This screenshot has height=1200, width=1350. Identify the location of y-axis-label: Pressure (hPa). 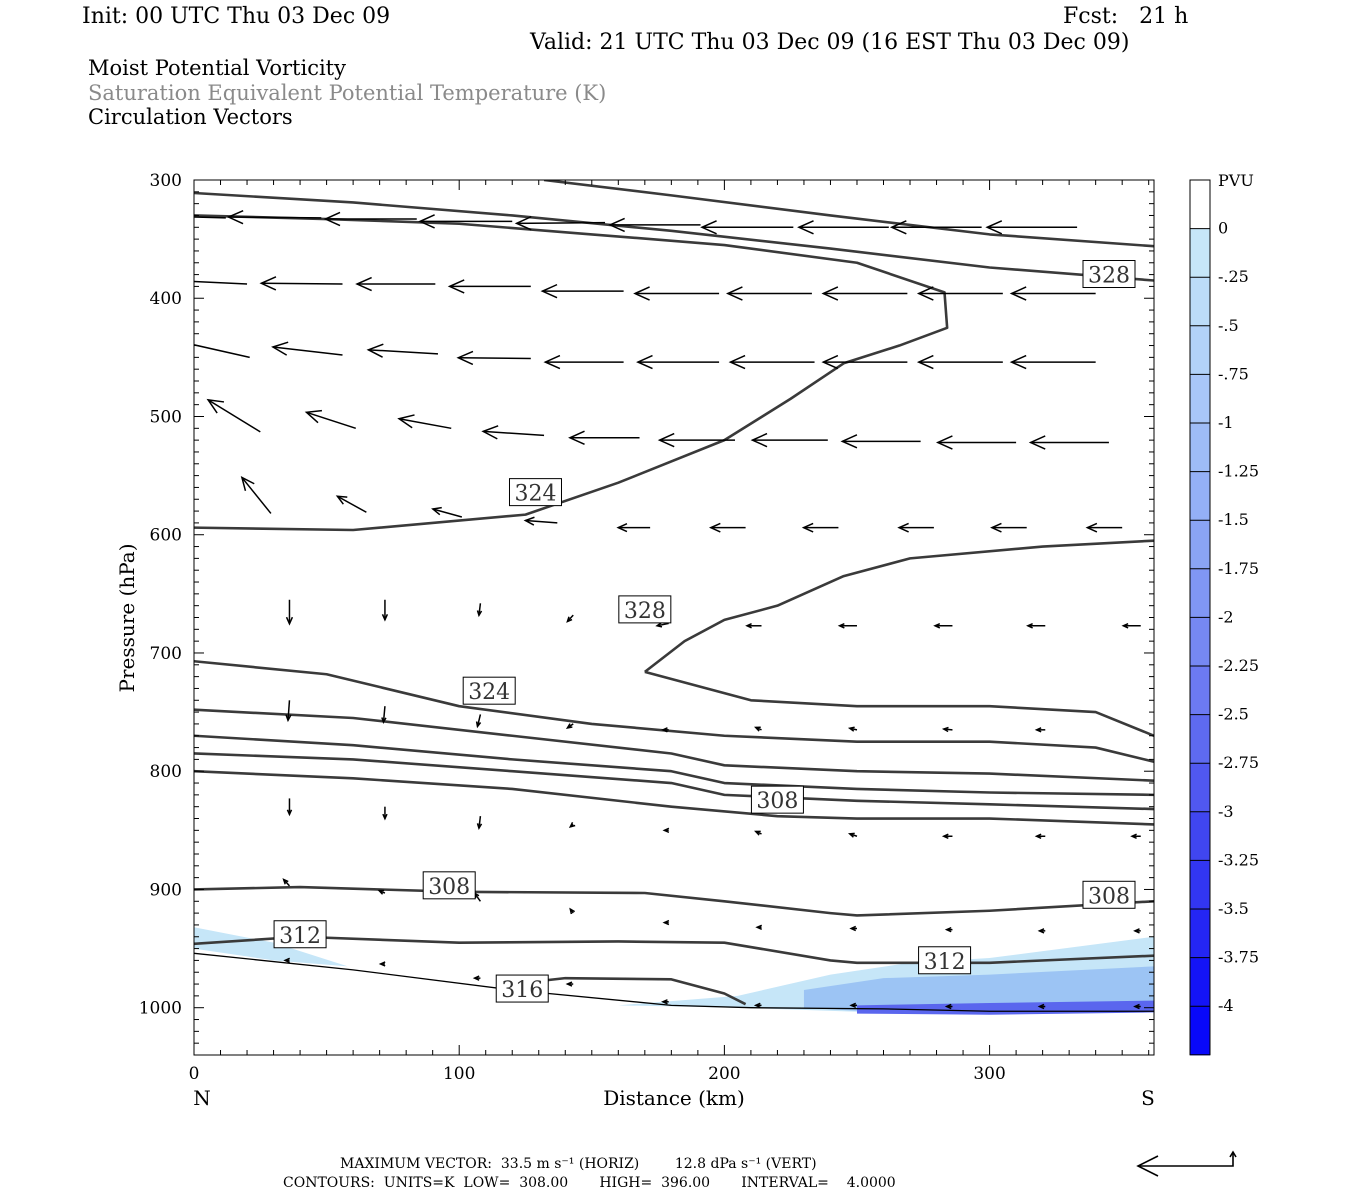
(127, 618).